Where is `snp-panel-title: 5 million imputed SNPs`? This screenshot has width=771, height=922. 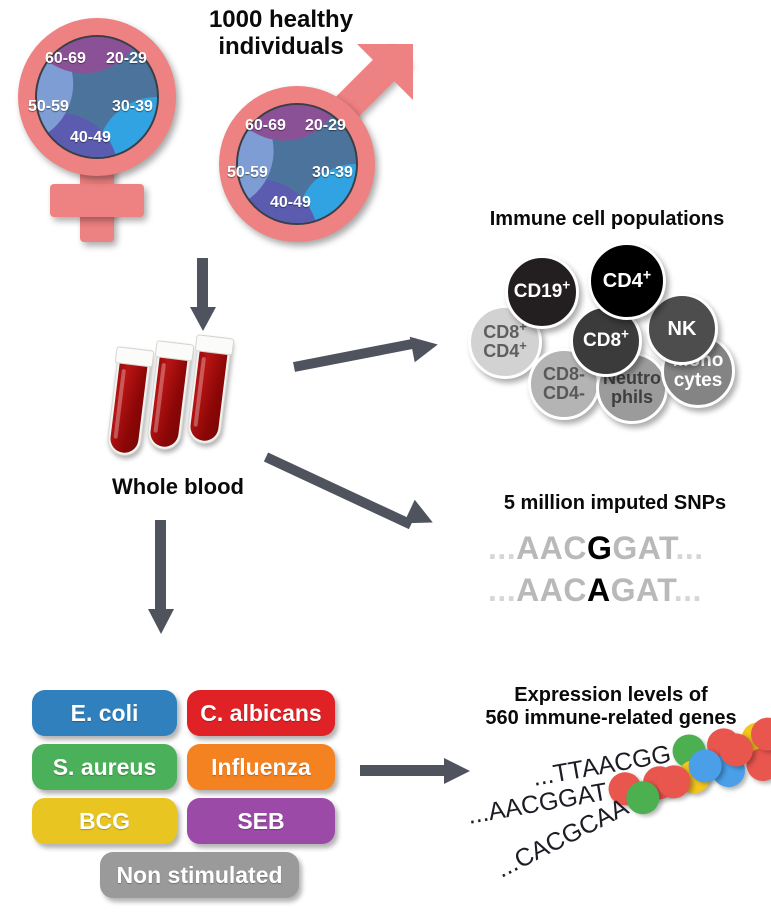
snp-panel-title: 5 million imputed SNPs is located at coordinates (615, 503).